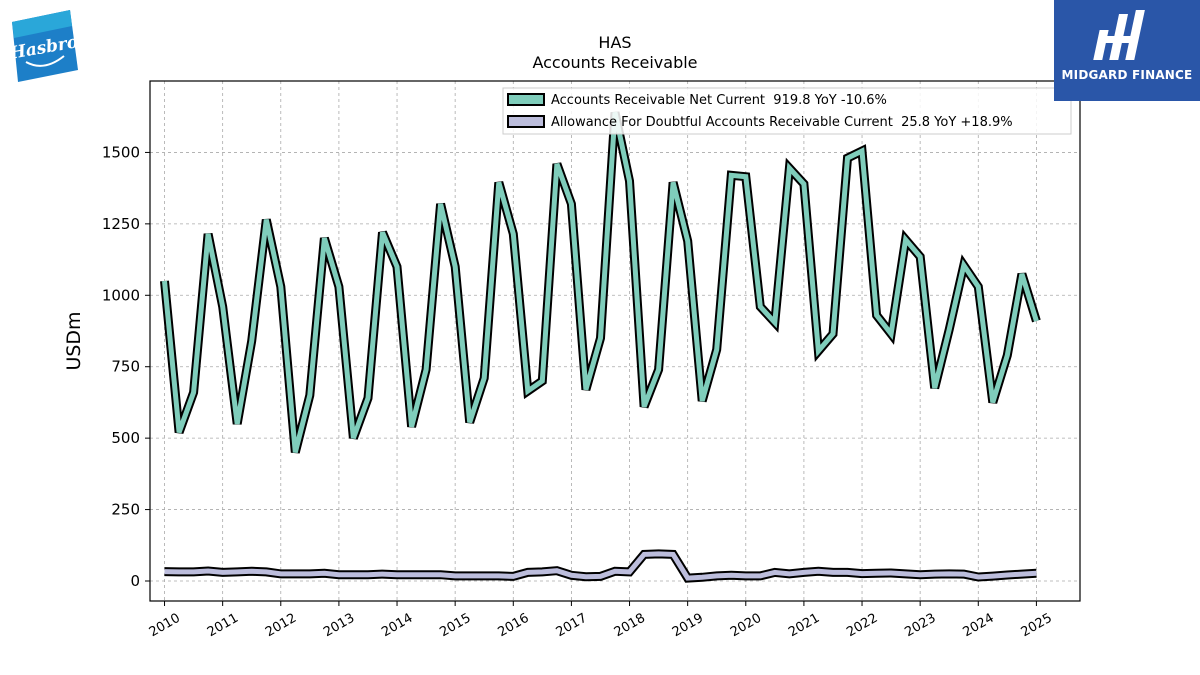 The height and width of the screenshot is (675, 1200). What do you see at coordinates (125, 510) in the screenshot?
I see `y-tick-label: 250` at bounding box center [125, 510].